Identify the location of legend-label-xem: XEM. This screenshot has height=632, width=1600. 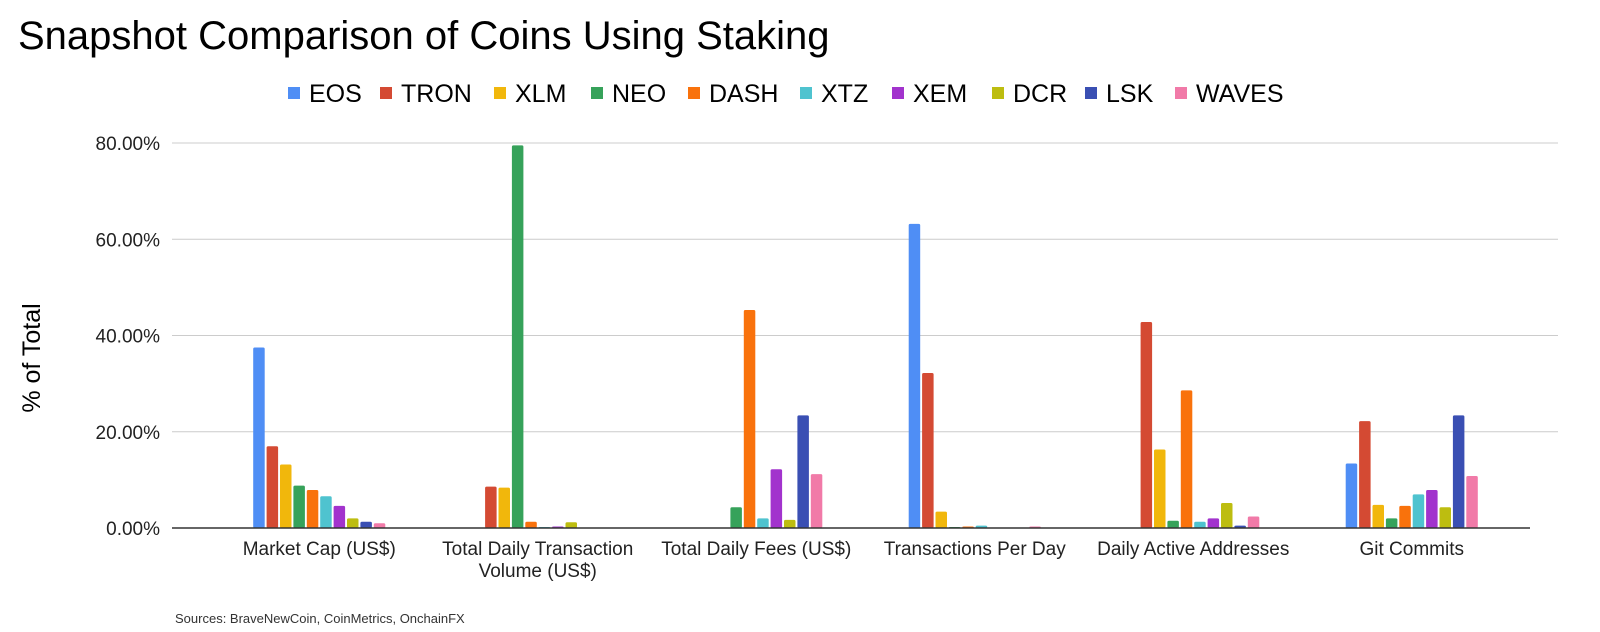
(940, 94).